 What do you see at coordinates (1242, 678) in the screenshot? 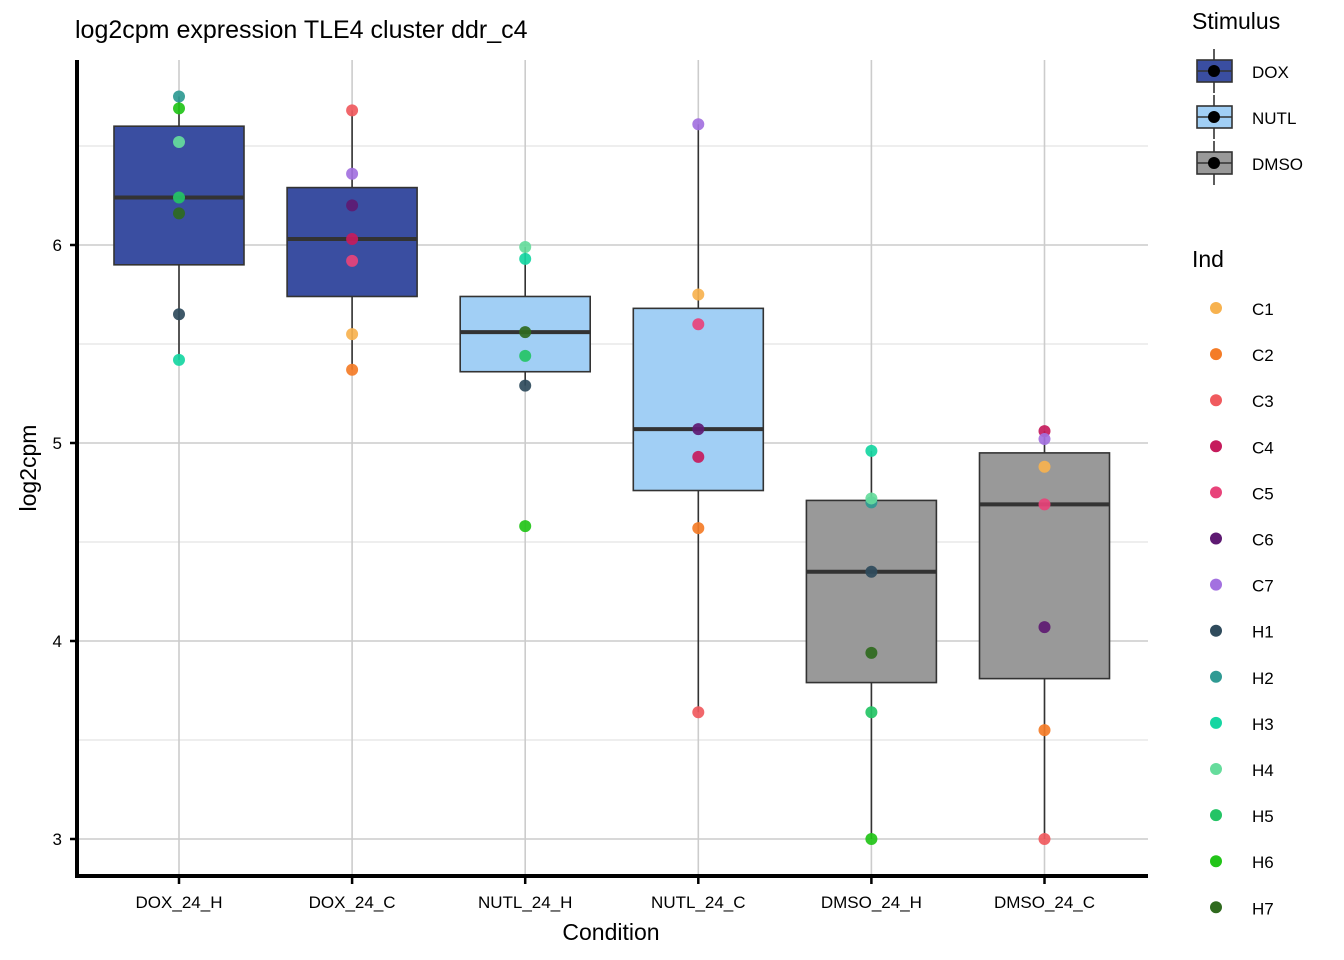
I see `legend-ind-item: H2` at bounding box center [1242, 678].